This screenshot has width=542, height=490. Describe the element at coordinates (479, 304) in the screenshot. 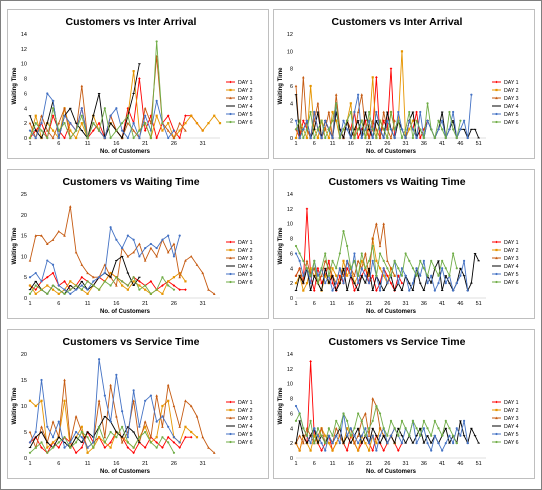

I see `x-tick-label: 51` at that location.